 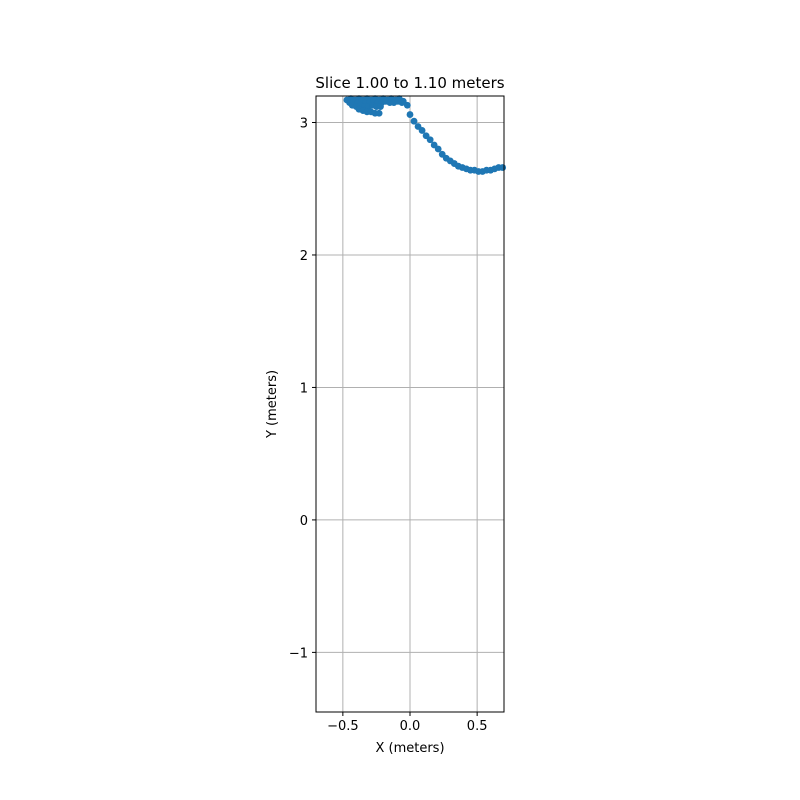 I want to click on data-points, so click(x=425, y=135).